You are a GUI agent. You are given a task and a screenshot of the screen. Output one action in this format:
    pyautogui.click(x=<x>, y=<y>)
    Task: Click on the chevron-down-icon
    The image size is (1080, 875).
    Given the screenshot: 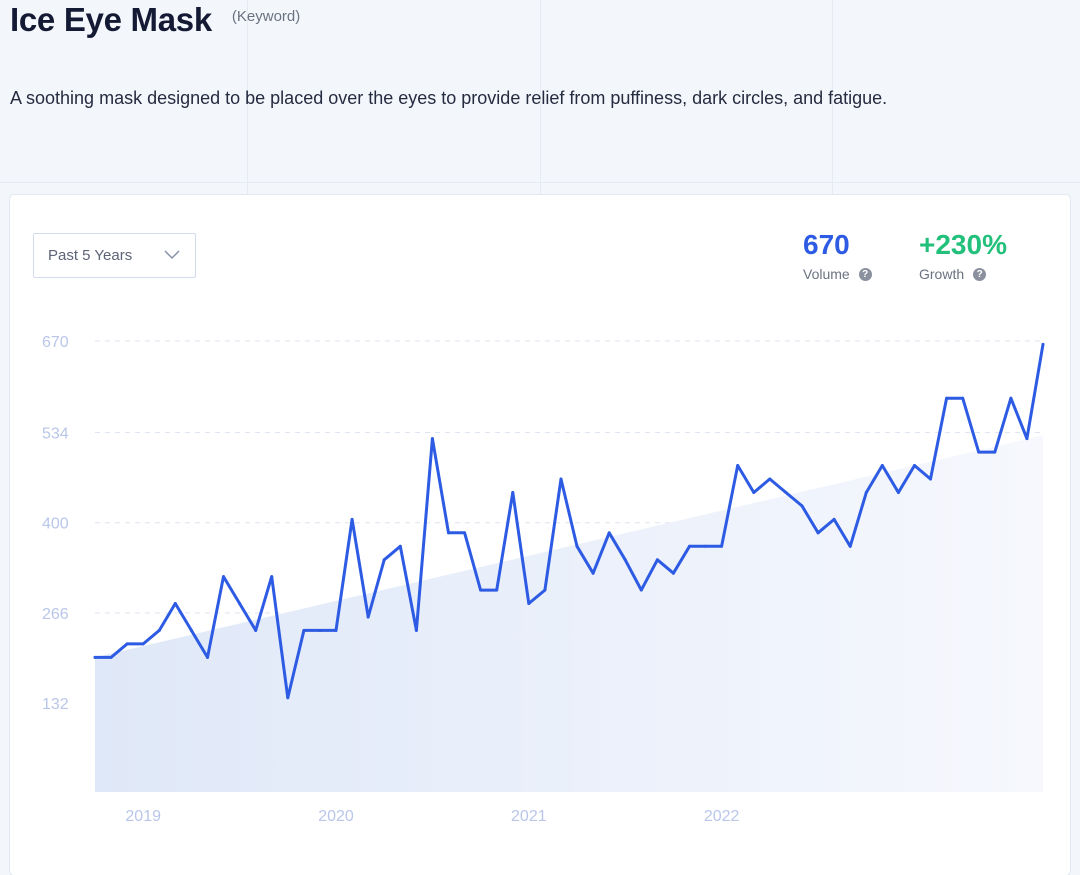 What is the action you would take?
    pyautogui.click(x=172, y=255)
    